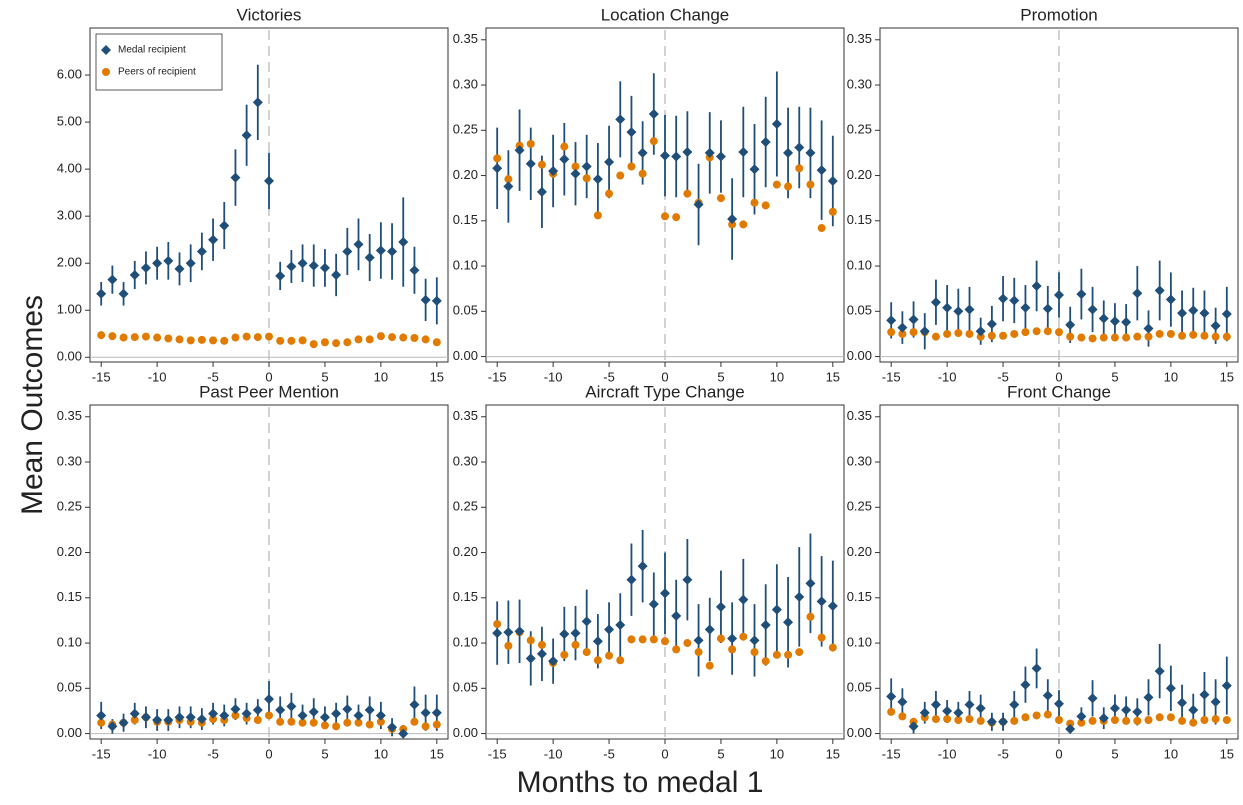  Describe the element at coordinates (69, 121) in the screenshot. I see `y-tick-label: 5.00` at that location.